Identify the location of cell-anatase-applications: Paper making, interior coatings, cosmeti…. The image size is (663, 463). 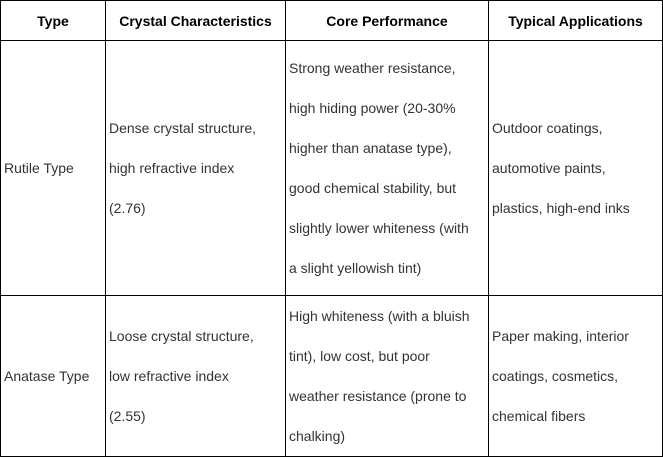
(575, 376).